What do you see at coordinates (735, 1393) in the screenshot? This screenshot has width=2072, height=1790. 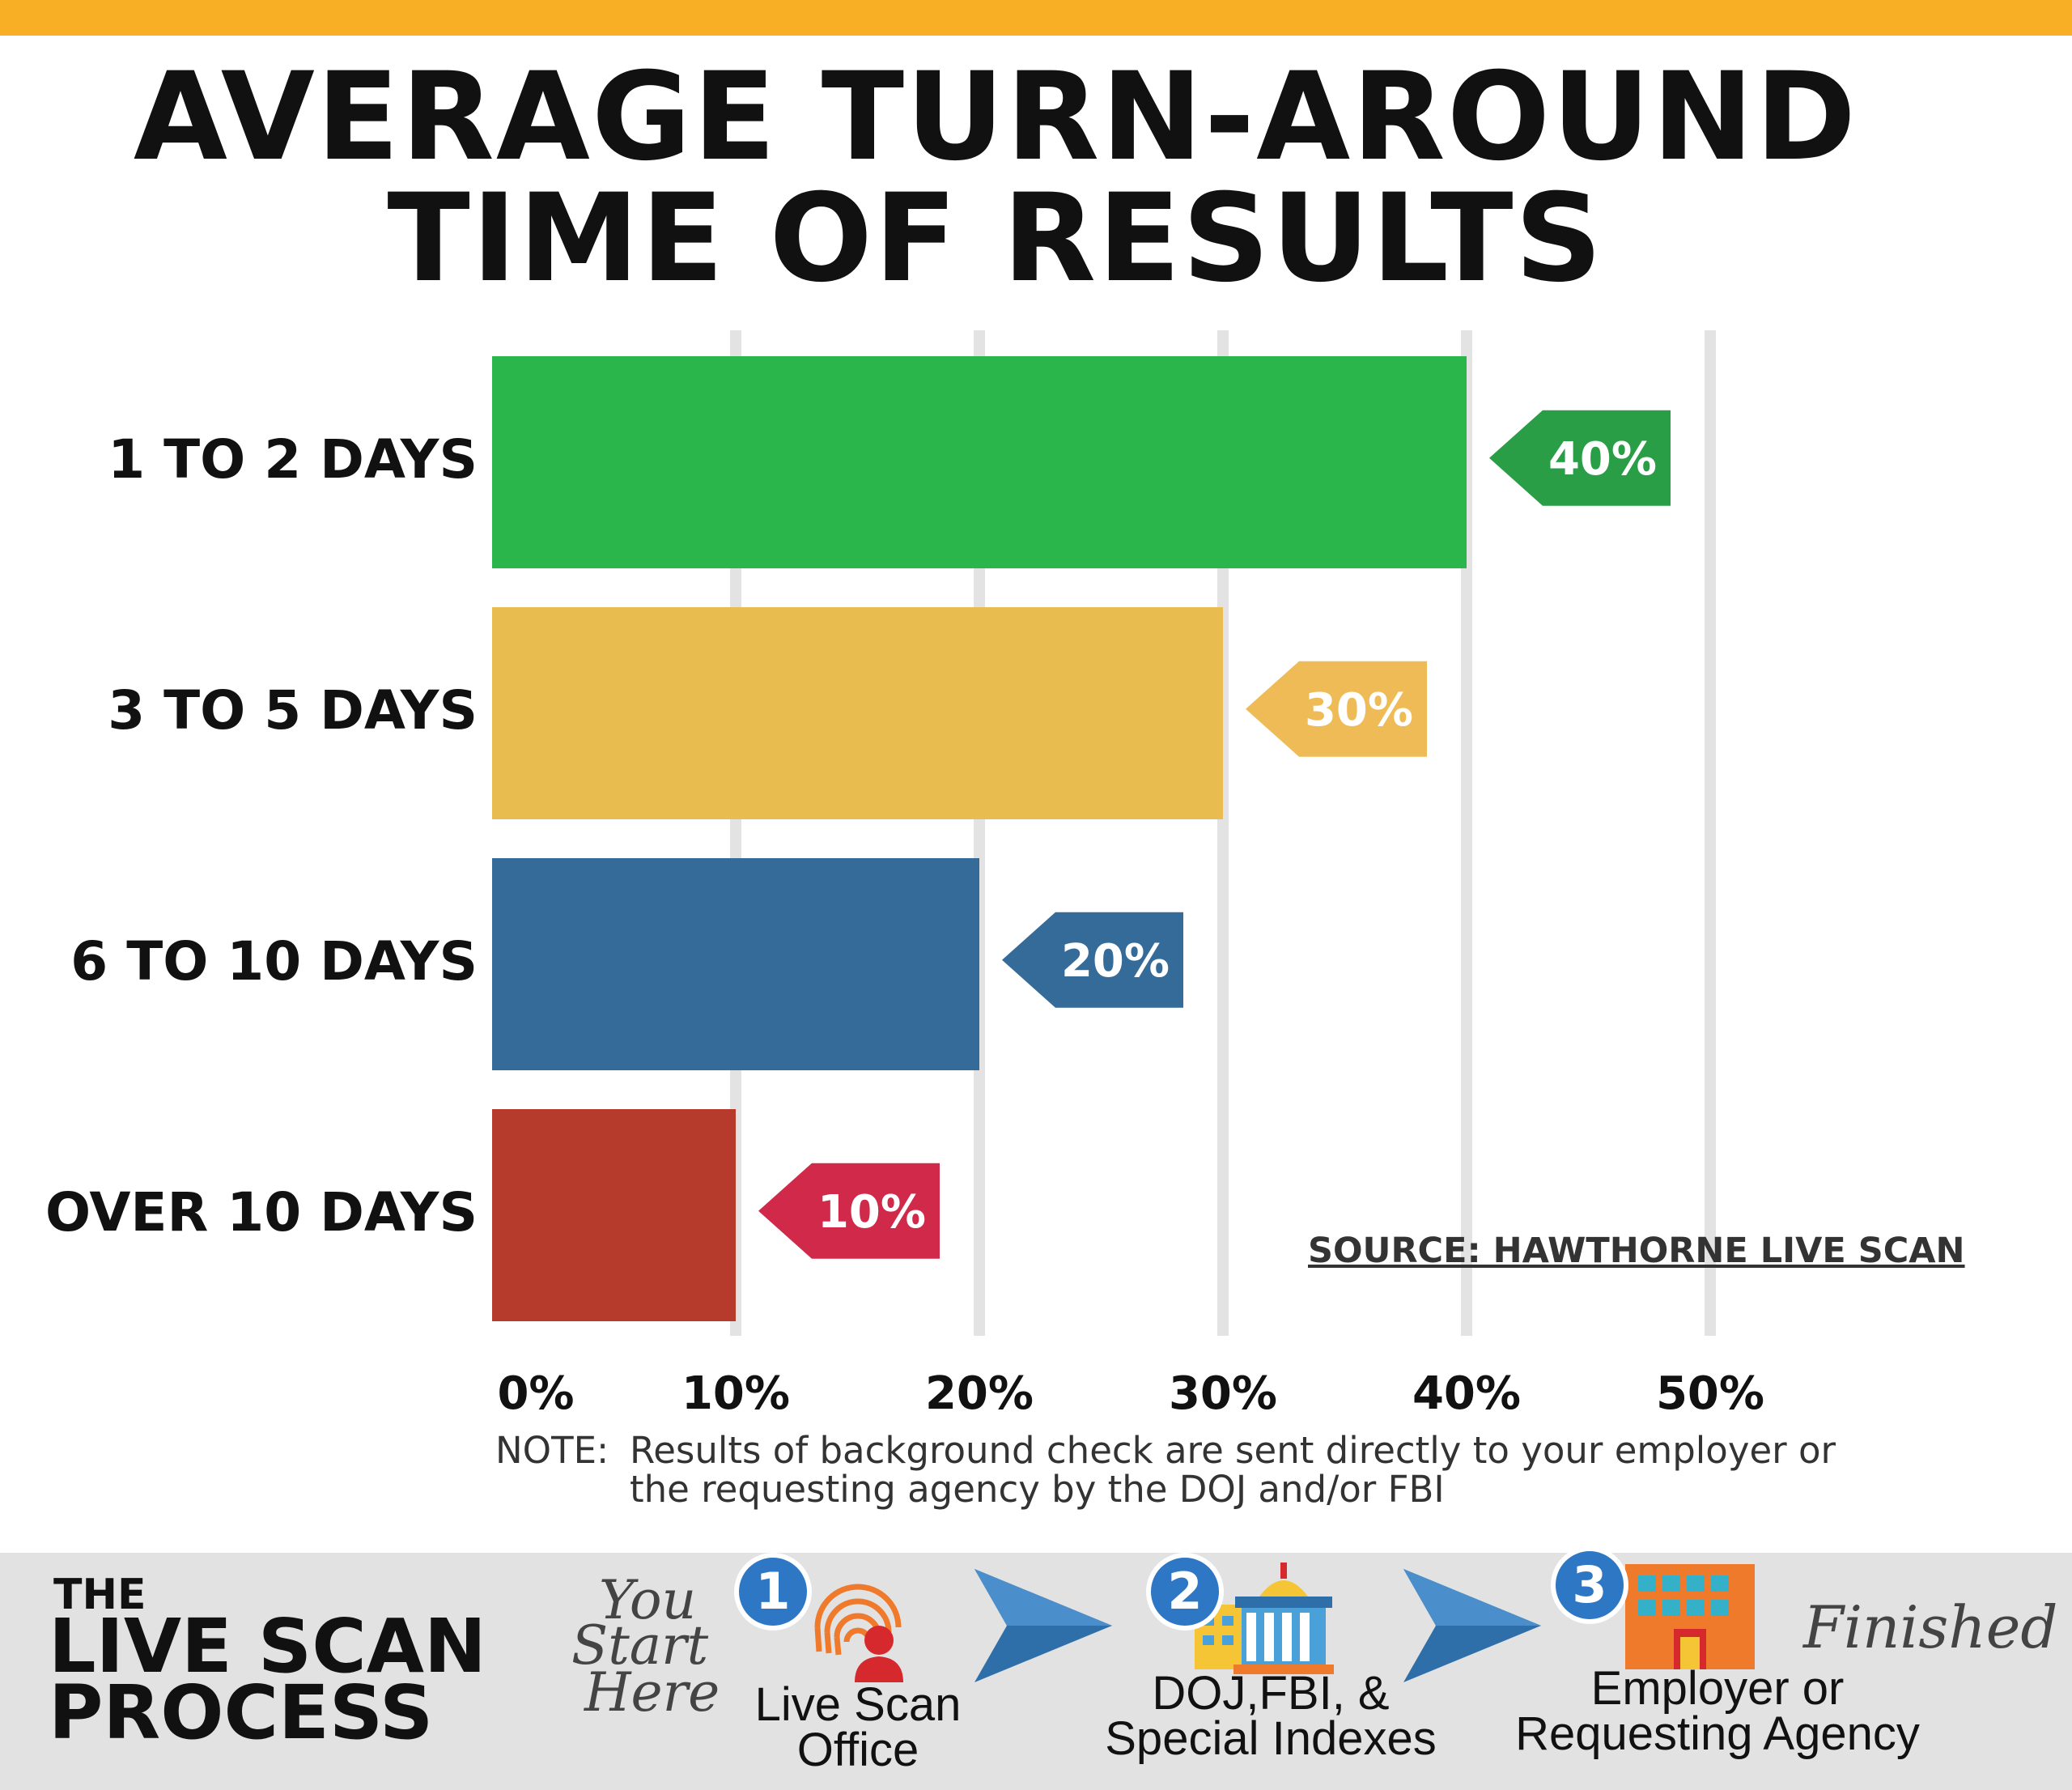 I see `x-tick-label-1: 10%` at bounding box center [735, 1393].